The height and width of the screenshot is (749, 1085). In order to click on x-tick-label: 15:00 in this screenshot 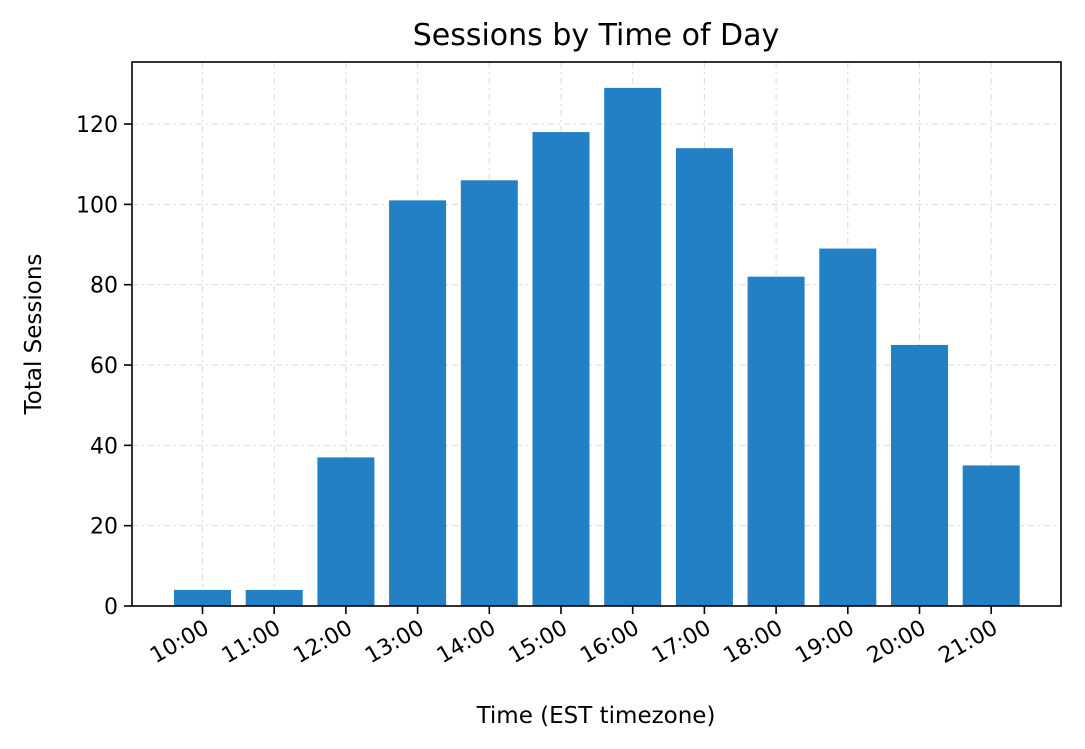, I will do `click(538, 642)`.